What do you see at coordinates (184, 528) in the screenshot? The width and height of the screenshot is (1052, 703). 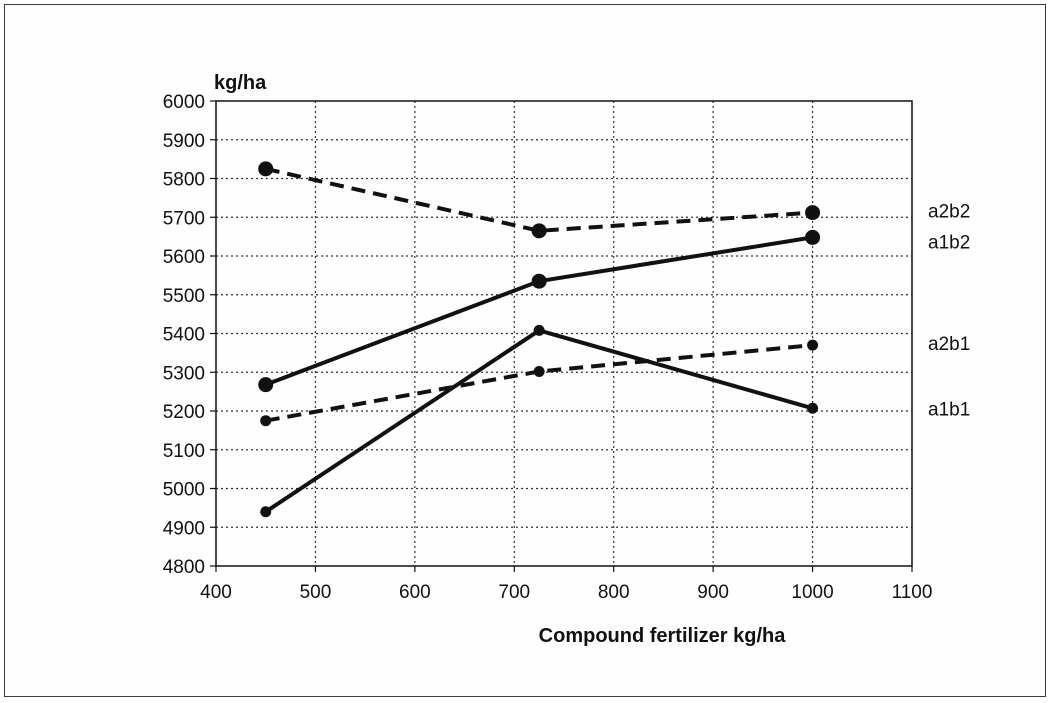 I see `y-tick-label: 4900` at bounding box center [184, 528].